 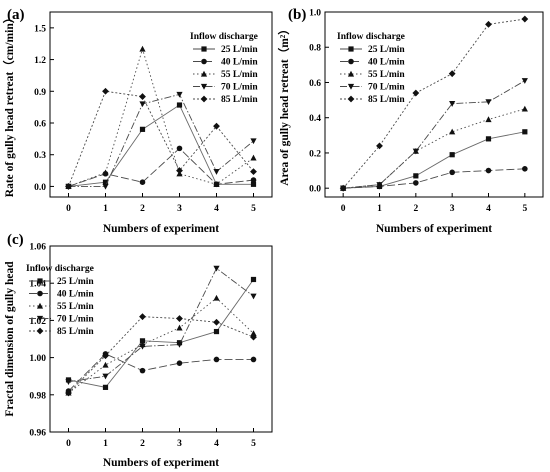 What do you see at coordinates (297, 15) in the screenshot?
I see `panel-label: (b)` at bounding box center [297, 15].